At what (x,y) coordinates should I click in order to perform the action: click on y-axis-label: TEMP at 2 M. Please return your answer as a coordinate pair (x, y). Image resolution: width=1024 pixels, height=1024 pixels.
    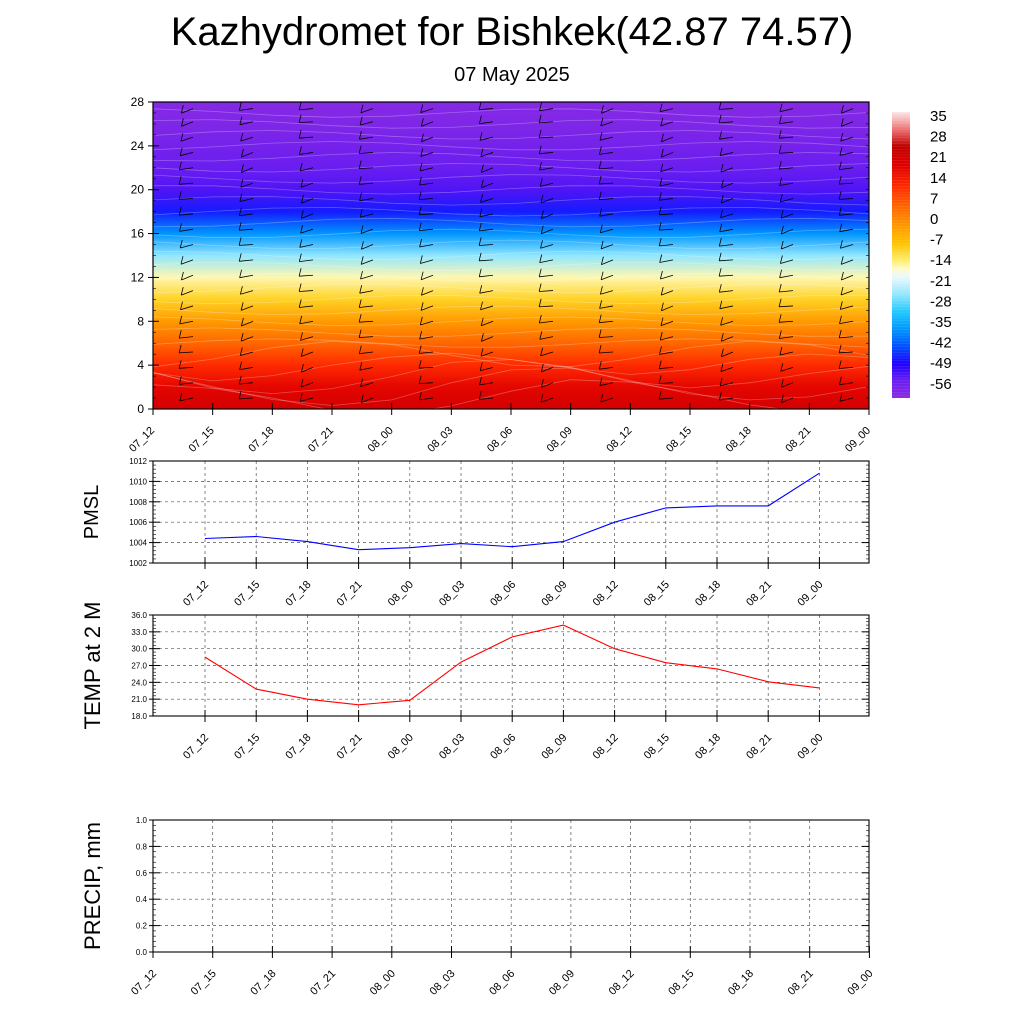
    Looking at the image, I should click on (92, 666).